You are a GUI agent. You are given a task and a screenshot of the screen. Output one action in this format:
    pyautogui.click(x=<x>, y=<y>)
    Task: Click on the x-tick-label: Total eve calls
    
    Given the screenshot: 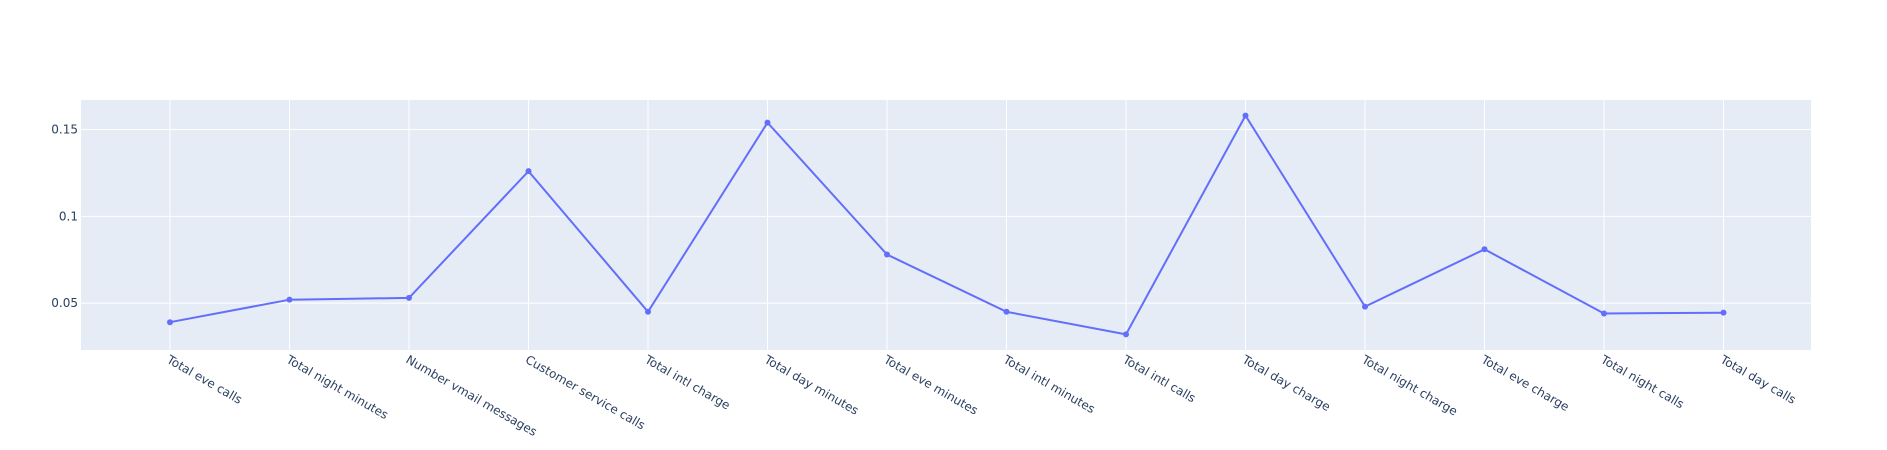 What is the action you would take?
    pyautogui.click(x=204, y=379)
    